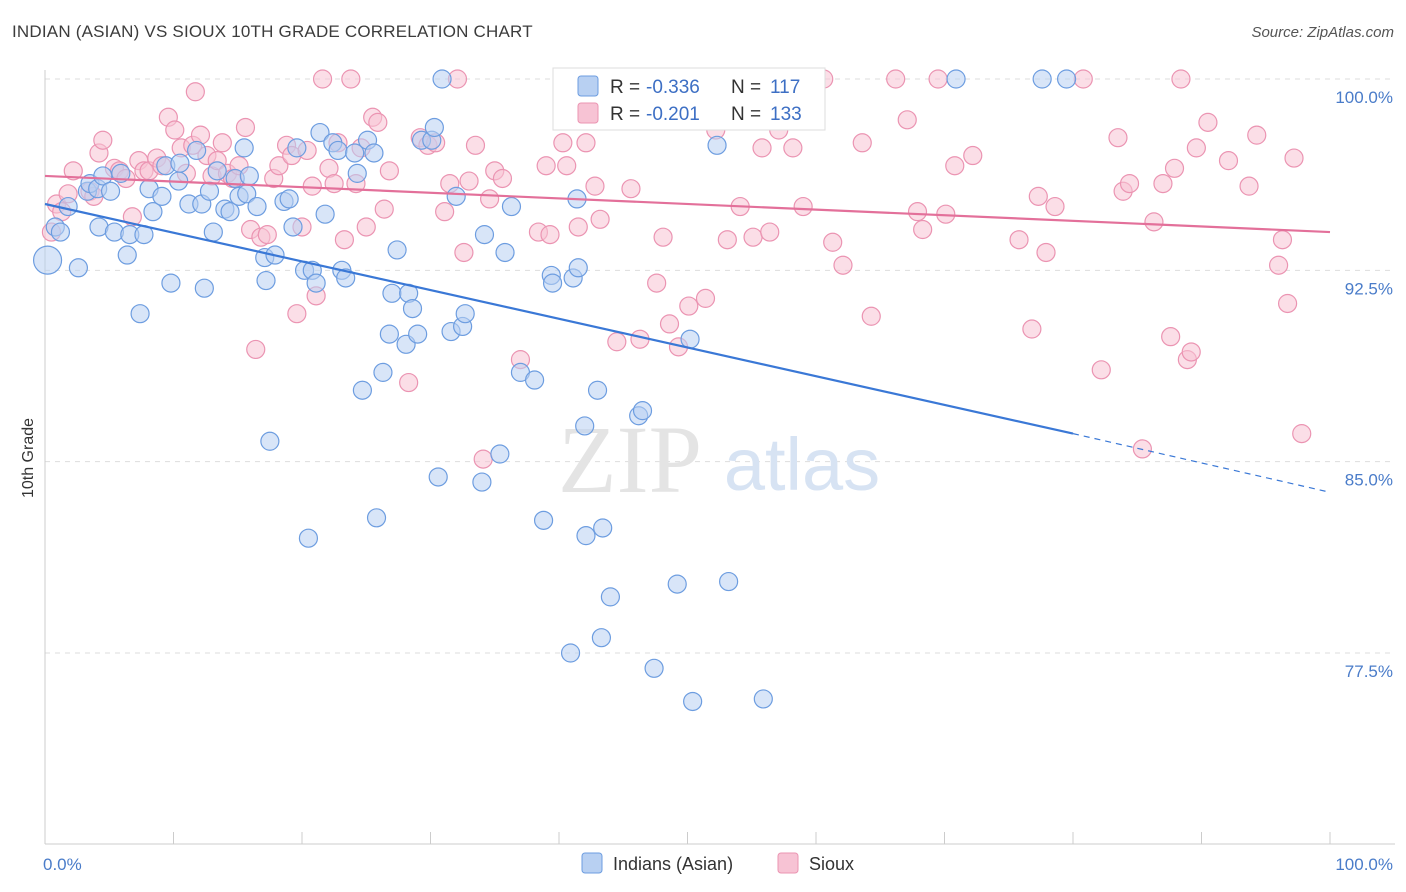 The width and height of the screenshot is (1406, 892). What do you see at coordinates (673, 864) in the screenshot?
I see `bottom-legend-indians: Indians (Asian)` at bounding box center [673, 864].